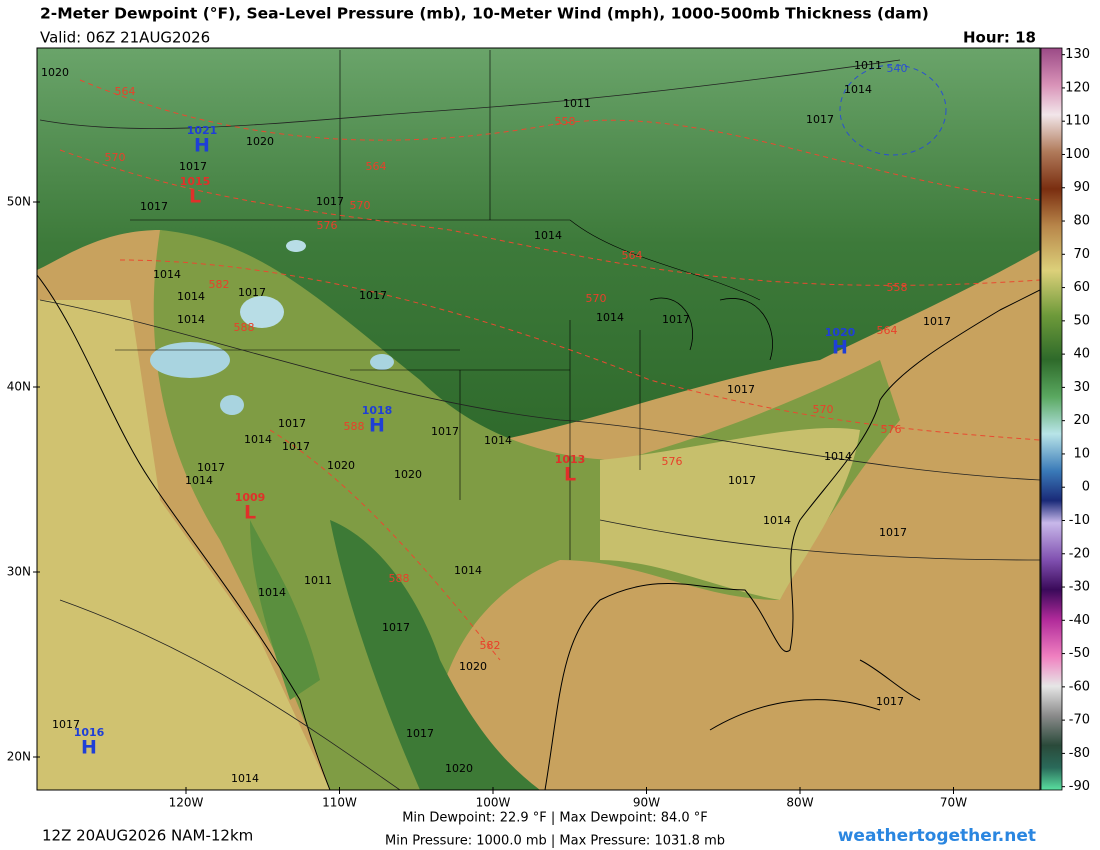 The image size is (1100, 850). I want to click on colorbar-label: 120, so click(1077, 87).